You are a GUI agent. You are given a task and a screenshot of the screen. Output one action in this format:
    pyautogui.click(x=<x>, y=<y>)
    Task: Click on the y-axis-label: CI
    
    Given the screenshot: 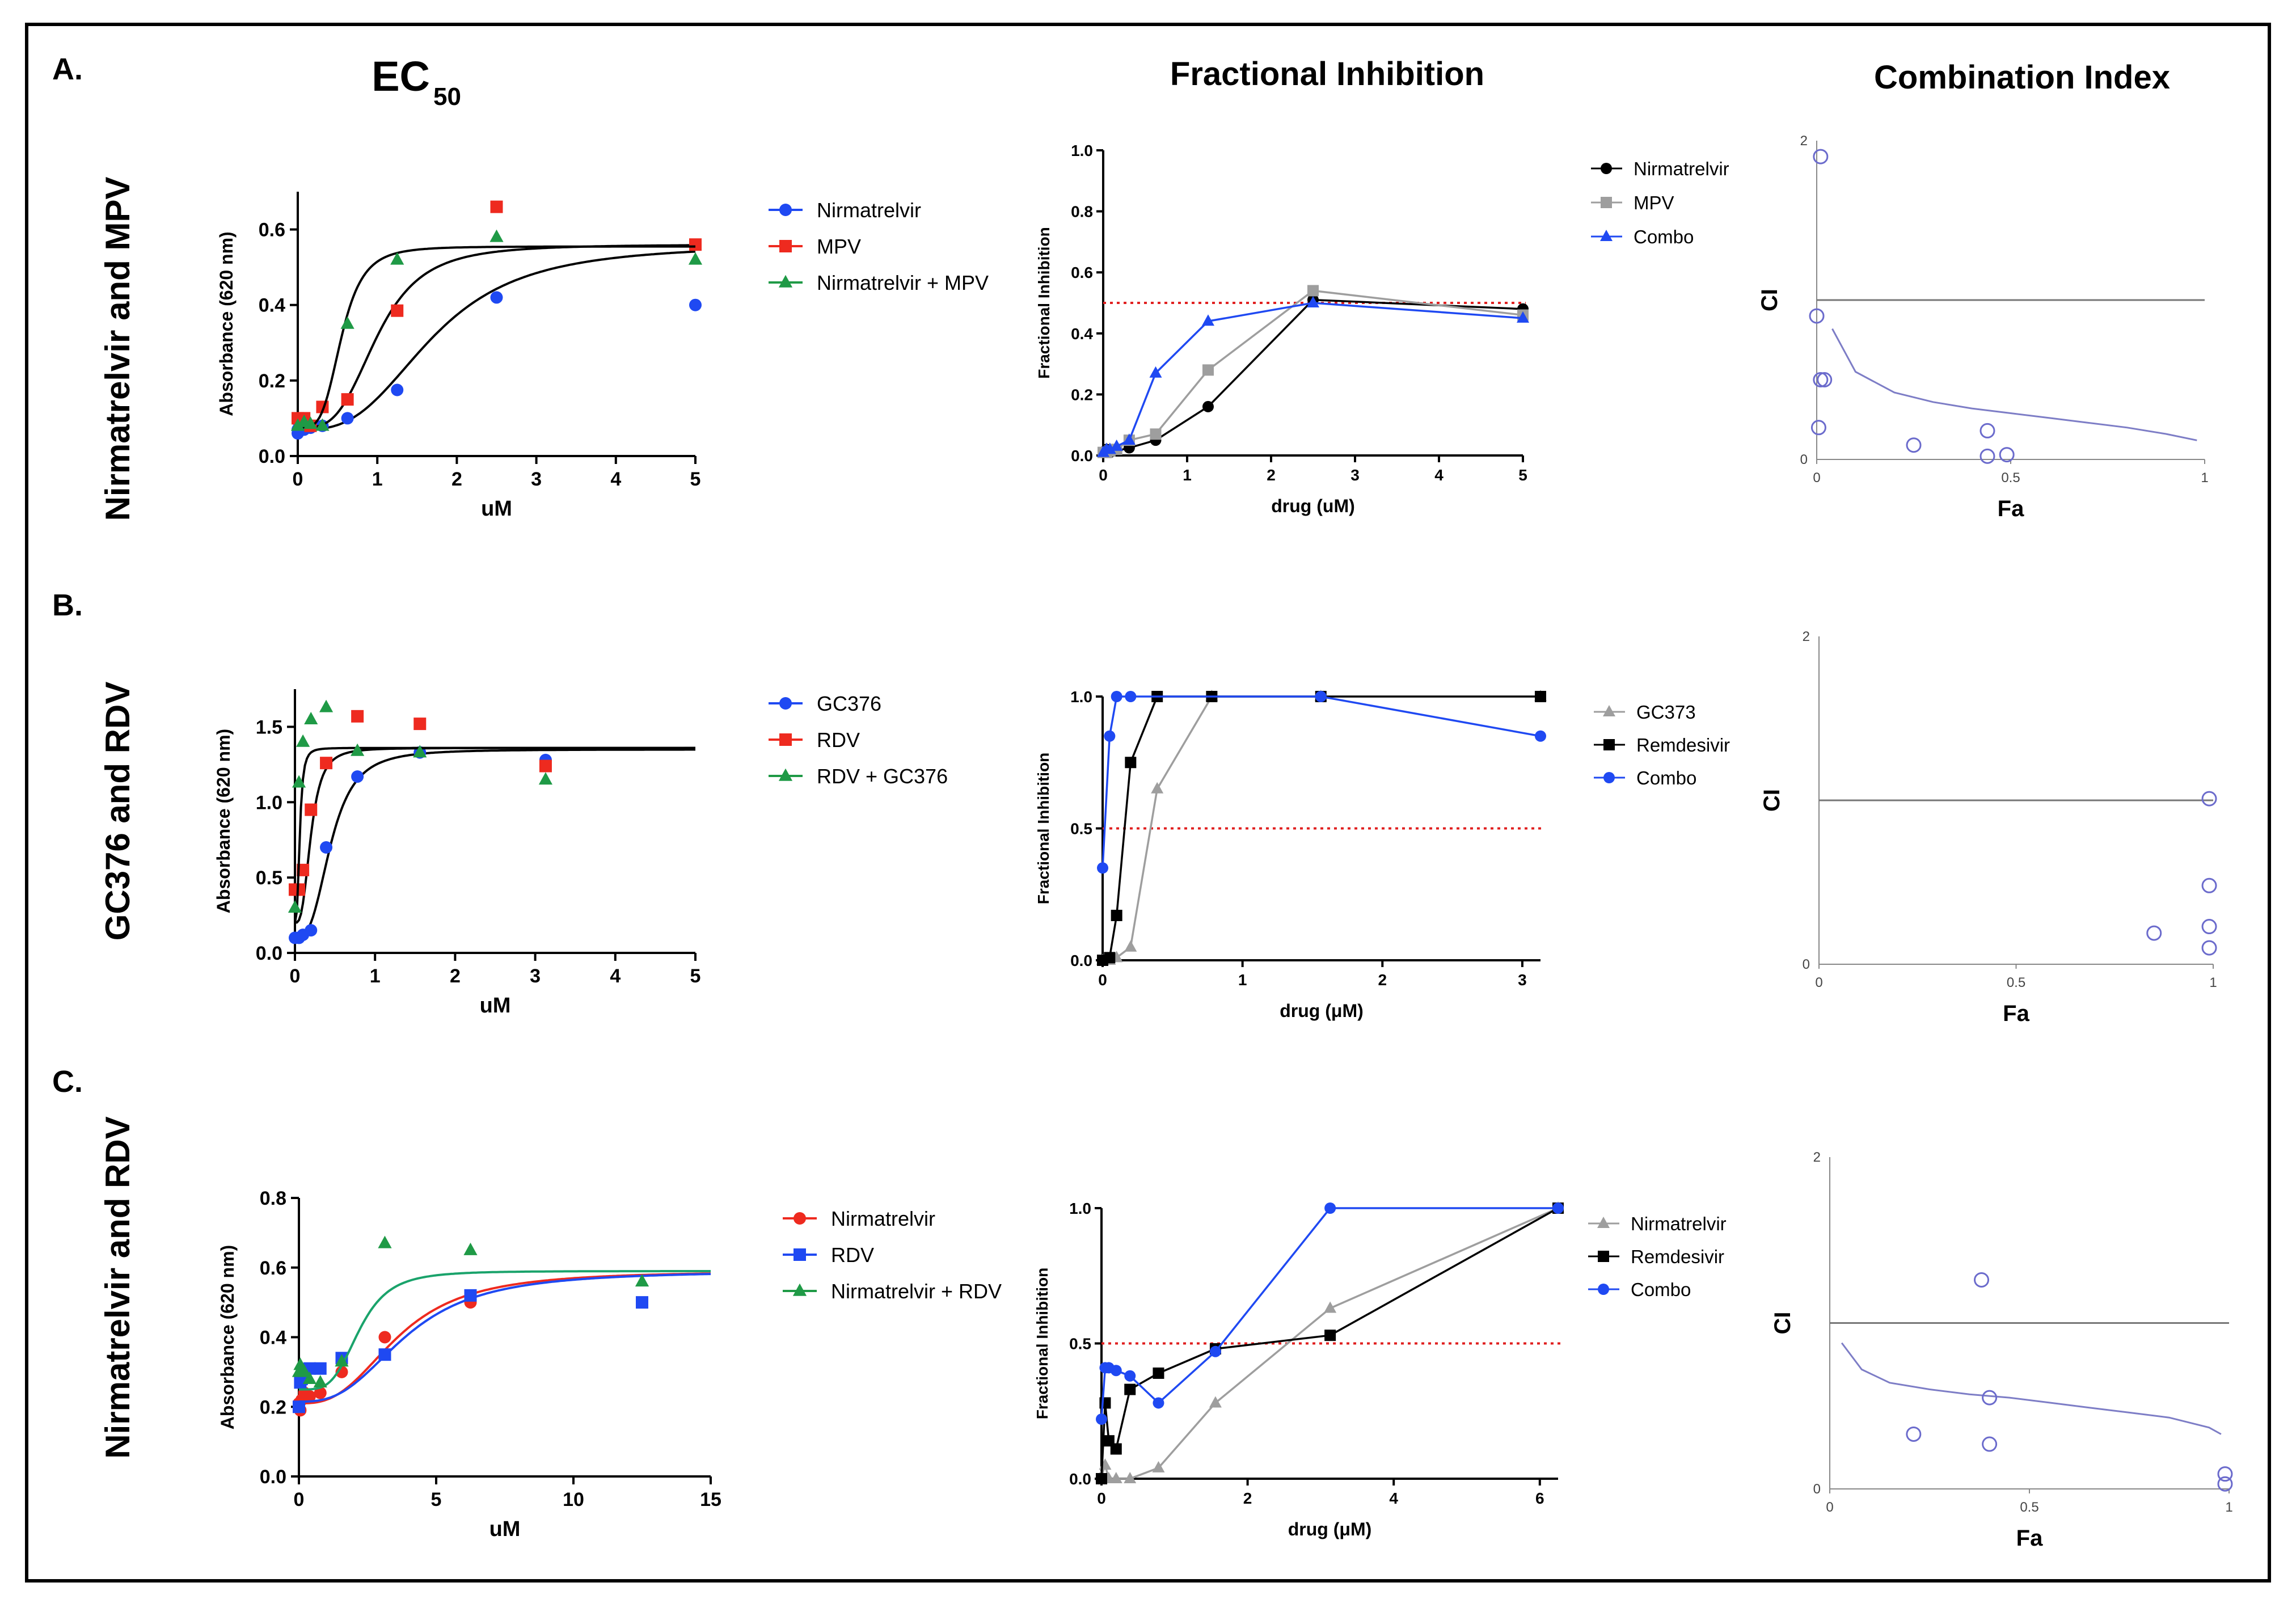 What is the action you would take?
    pyautogui.click(x=1769, y=300)
    